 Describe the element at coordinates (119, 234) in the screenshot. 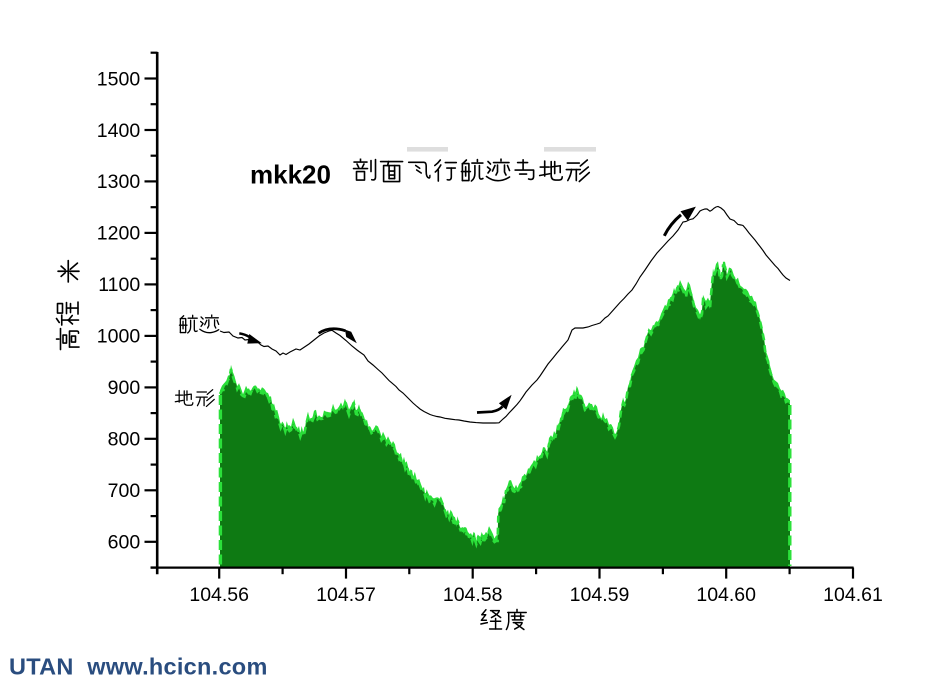

I see `svg-text: 1200` at that location.